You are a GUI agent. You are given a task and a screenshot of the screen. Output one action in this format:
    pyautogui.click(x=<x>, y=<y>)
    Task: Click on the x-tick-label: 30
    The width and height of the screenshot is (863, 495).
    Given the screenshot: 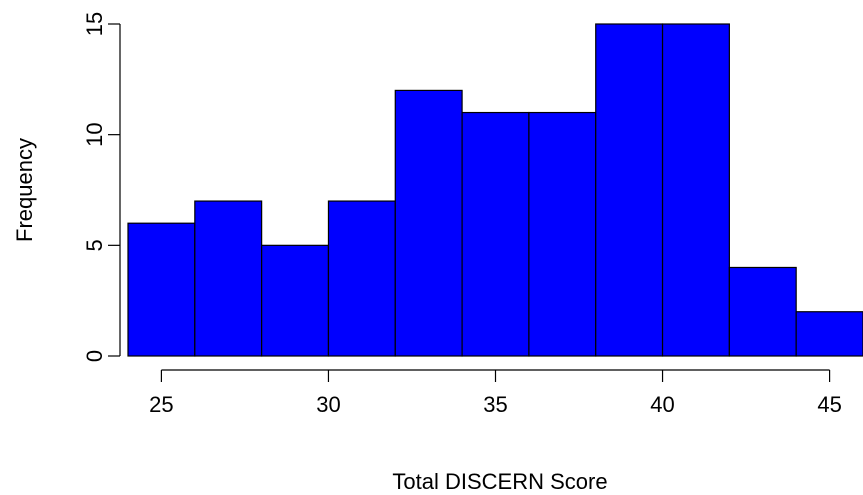 What is the action you would take?
    pyautogui.click(x=328, y=404)
    